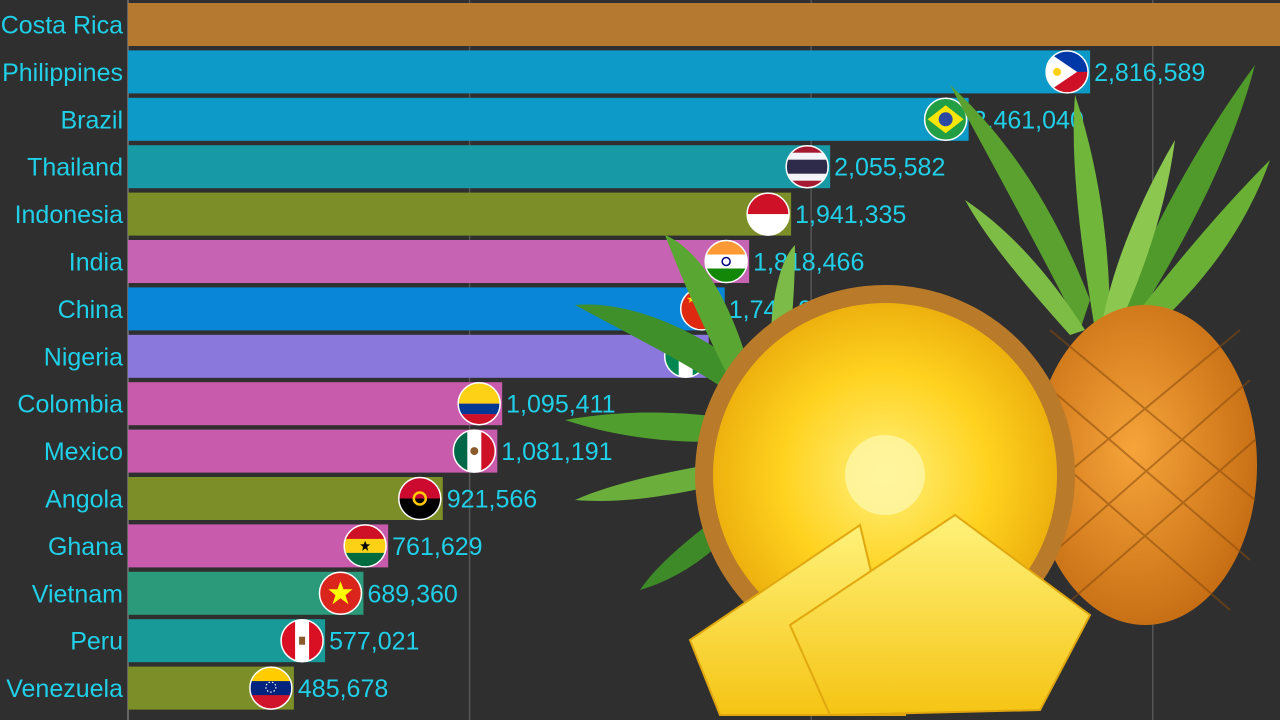 The height and width of the screenshot is (720, 1280). I want to click on bar-nigeria, so click(418, 356).